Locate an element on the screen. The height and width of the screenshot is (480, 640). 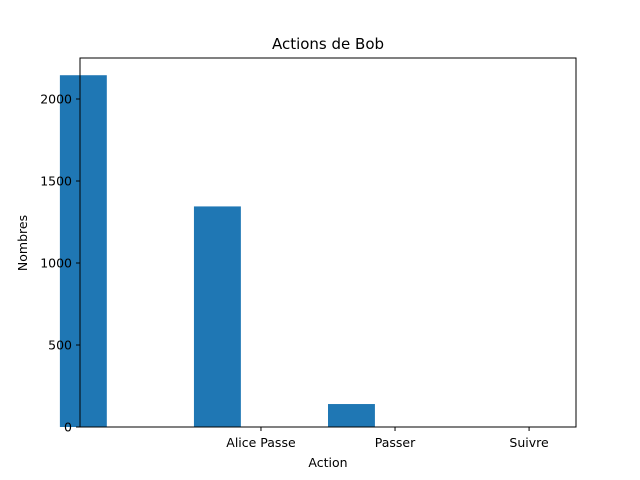
y-tick-label: 1000 is located at coordinates (56, 263).